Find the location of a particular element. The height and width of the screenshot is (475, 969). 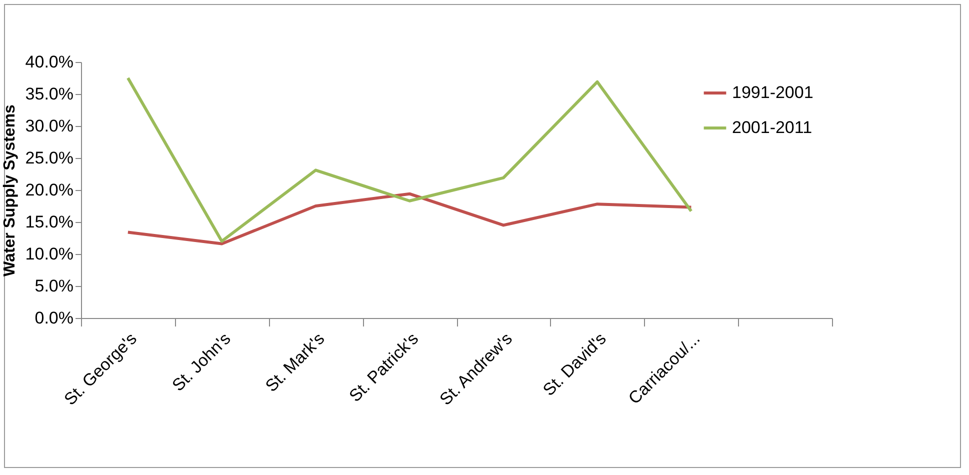

y-tick-label: 20.0% is located at coordinates (49, 190).